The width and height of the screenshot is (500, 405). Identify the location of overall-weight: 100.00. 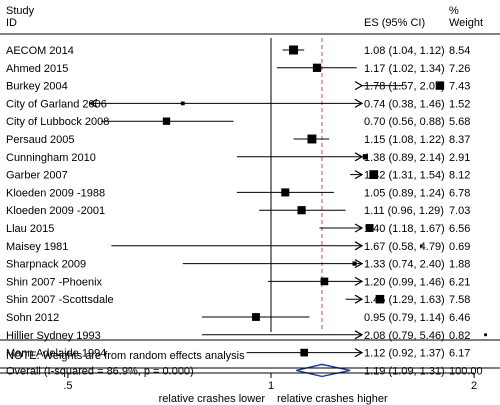
(466, 371).